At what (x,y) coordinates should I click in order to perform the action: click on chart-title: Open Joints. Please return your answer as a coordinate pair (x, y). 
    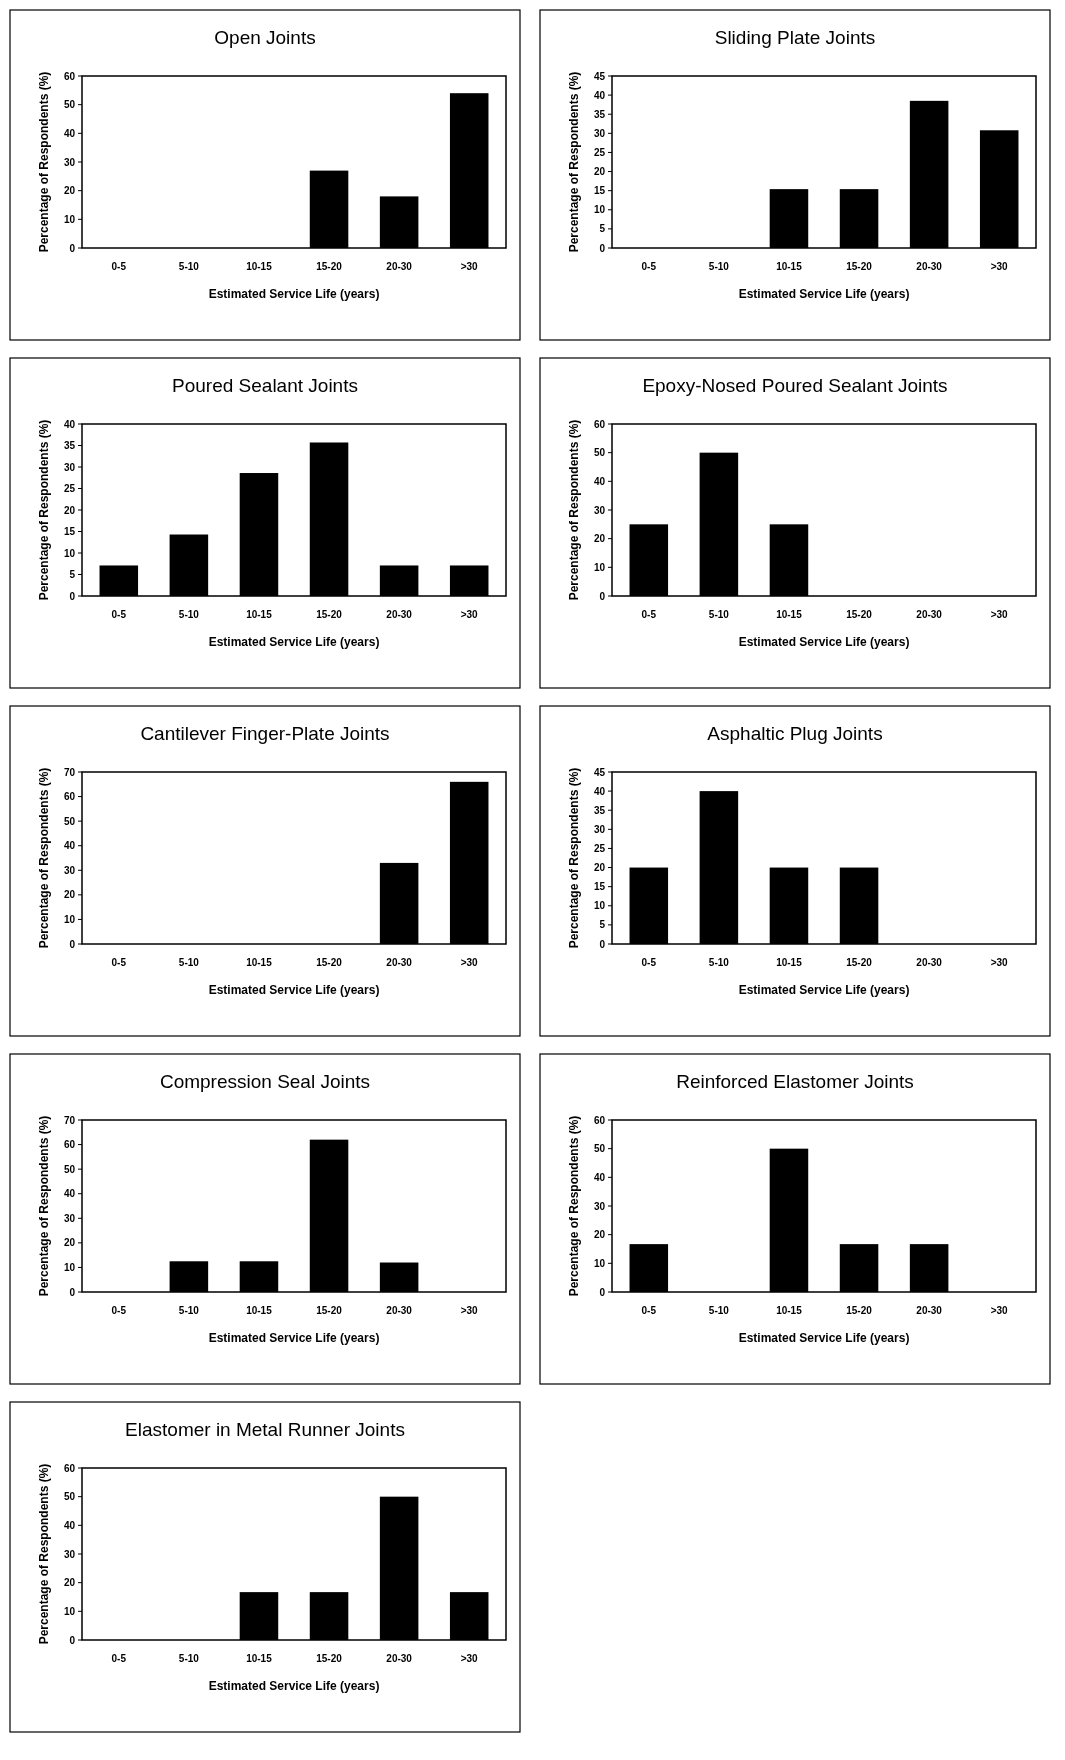
    Looking at the image, I should click on (265, 37).